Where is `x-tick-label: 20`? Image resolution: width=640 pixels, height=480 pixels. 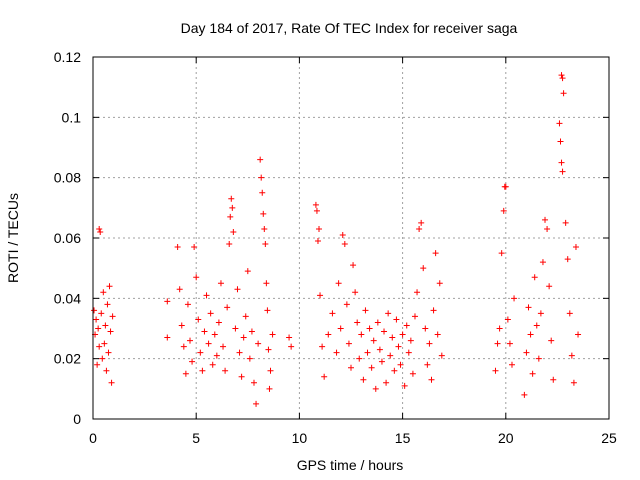
x-tick-label: 20 is located at coordinates (506, 438).